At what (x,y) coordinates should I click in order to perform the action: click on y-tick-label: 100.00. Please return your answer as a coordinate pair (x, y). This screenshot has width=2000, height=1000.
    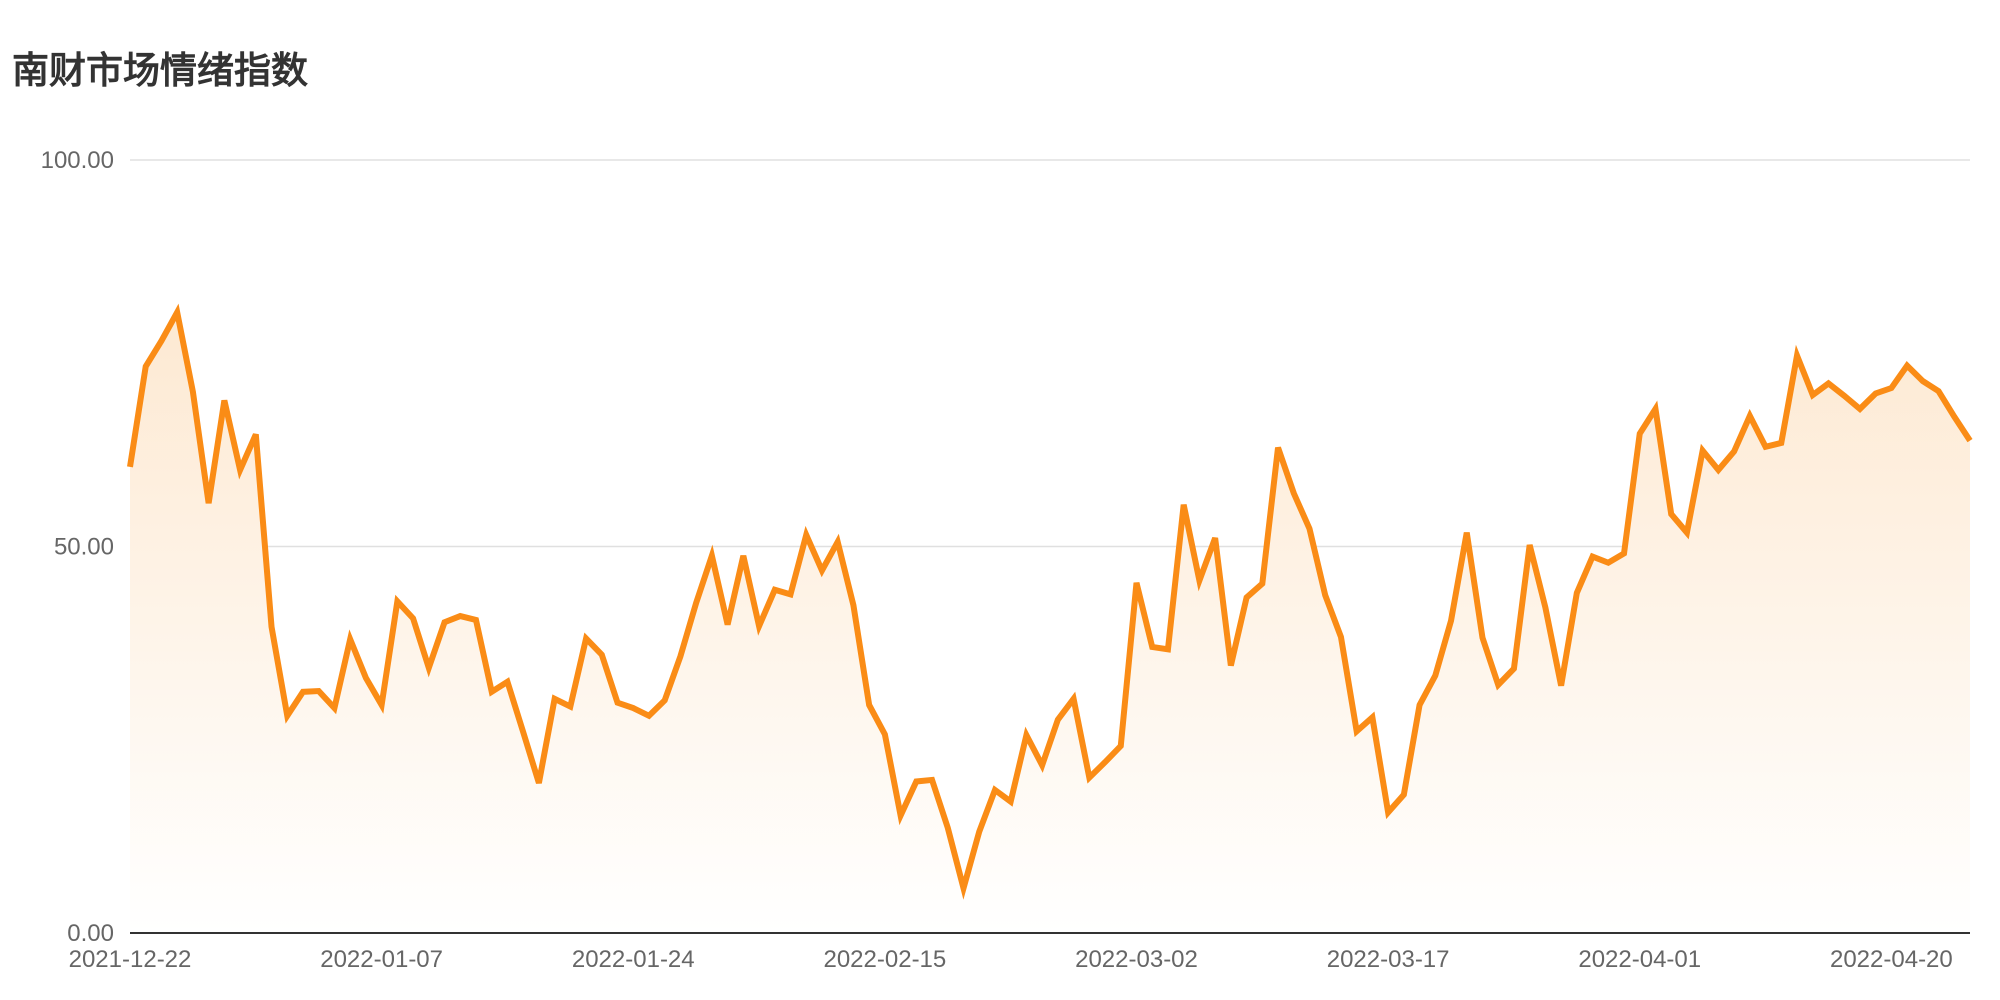
    Looking at the image, I should click on (77, 160).